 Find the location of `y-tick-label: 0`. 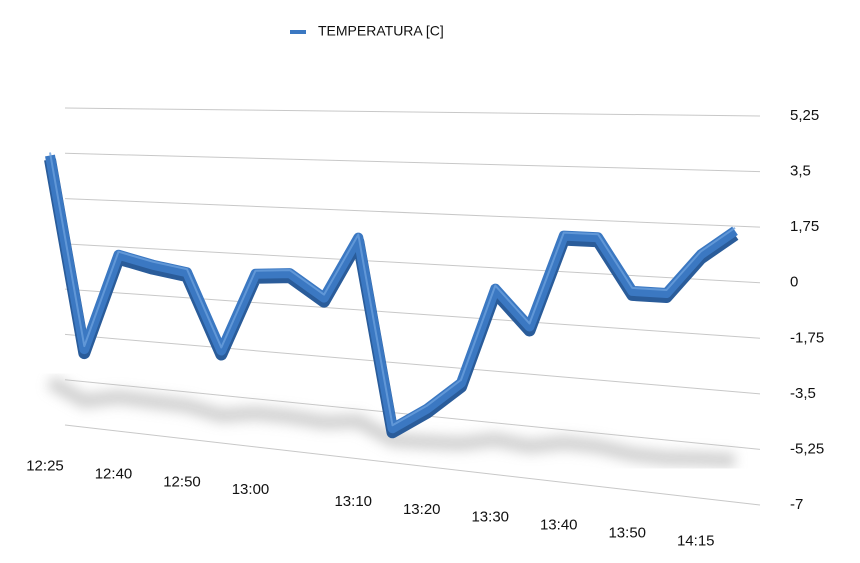

y-tick-label: 0 is located at coordinates (794, 282).